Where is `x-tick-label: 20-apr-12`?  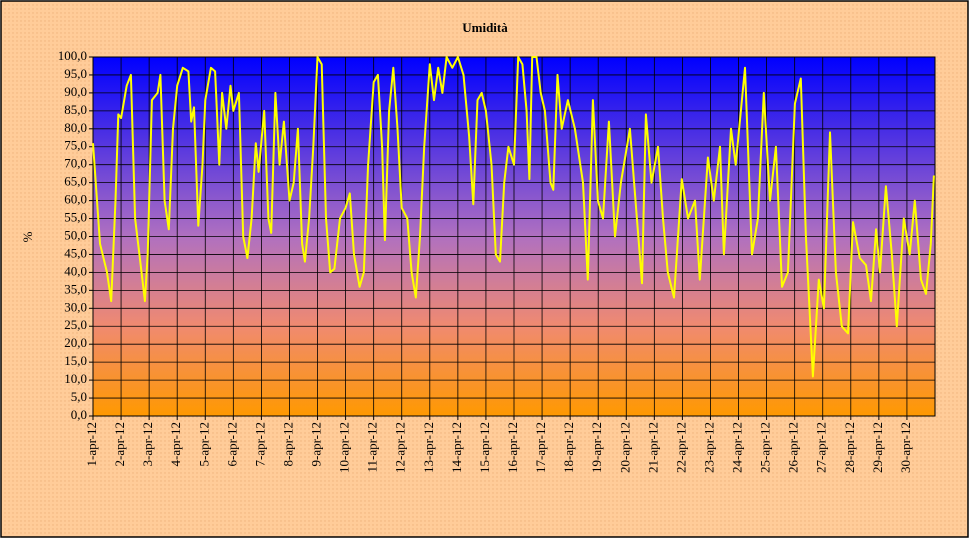
x-tick-label: 20-apr-12 is located at coordinates (624, 447).